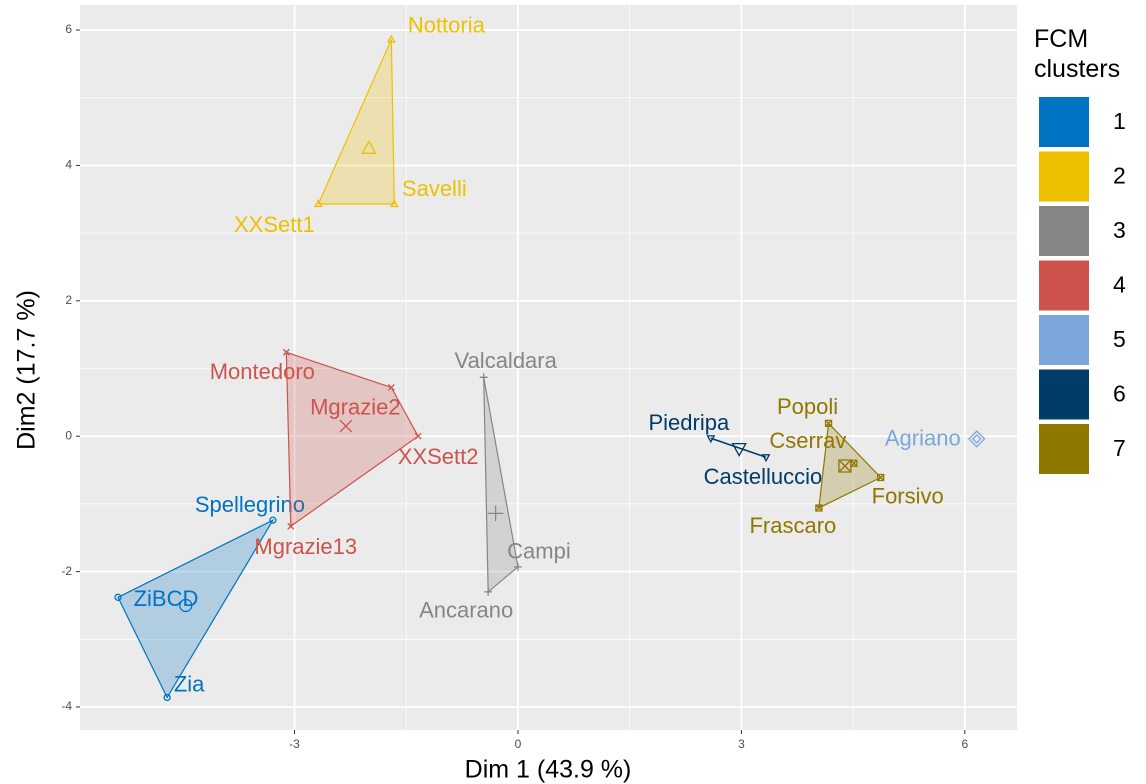  Describe the element at coordinates (447, 24) in the screenshot. I see `point-label: Nottoria` at that location.